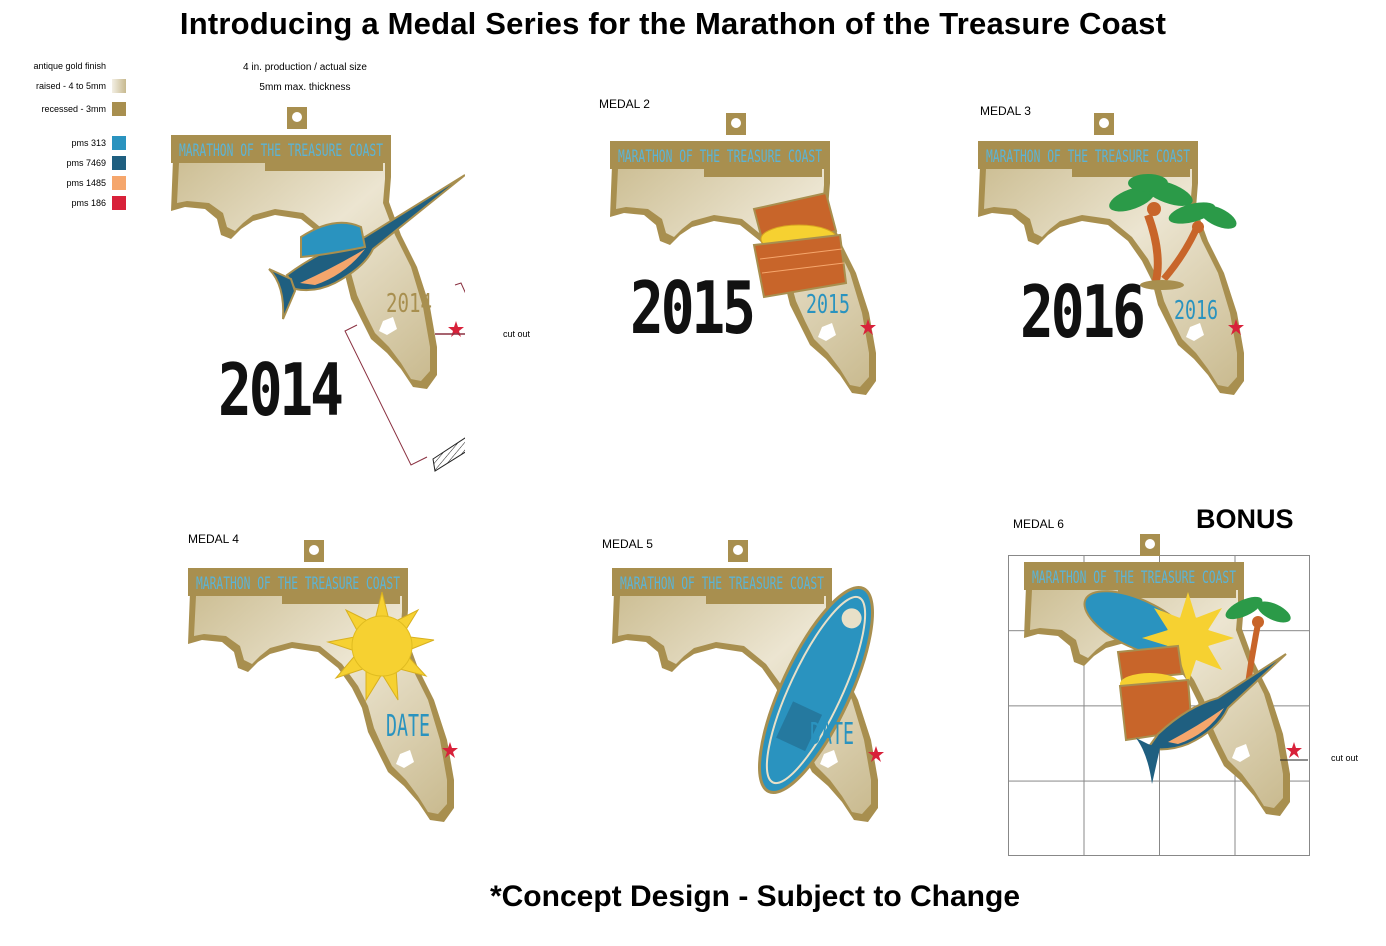 Image resolution: width=1386 pixels, height=946 pixels. Describe the element at coordinates (800, 245) in the screenshot. I see `treasure-chest-icon` at that location.